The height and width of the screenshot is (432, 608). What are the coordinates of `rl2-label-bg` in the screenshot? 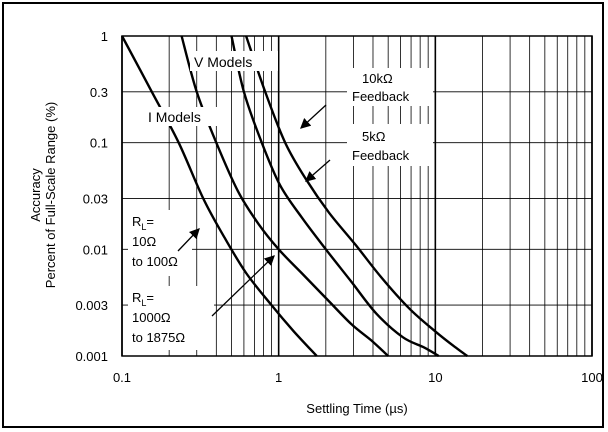 It's located at (171, 318).